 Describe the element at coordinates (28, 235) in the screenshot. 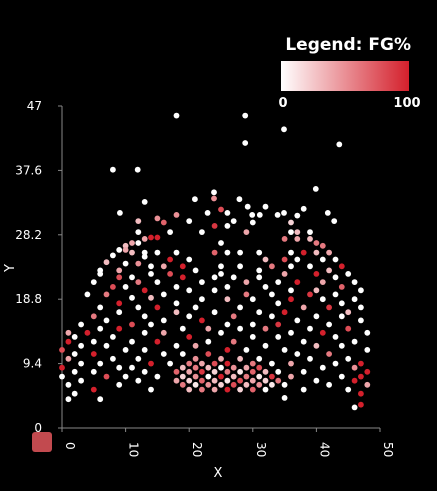

I see `y-tick-label: 28.2` at that location.